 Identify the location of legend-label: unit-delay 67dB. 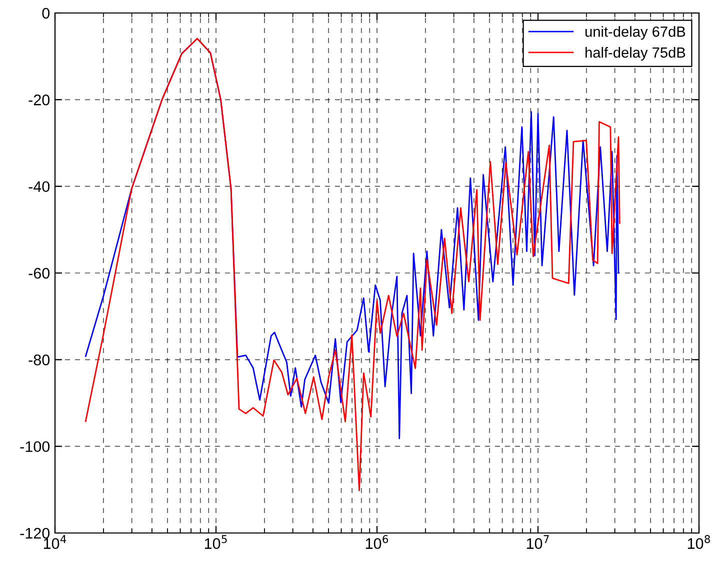
(635, 33).